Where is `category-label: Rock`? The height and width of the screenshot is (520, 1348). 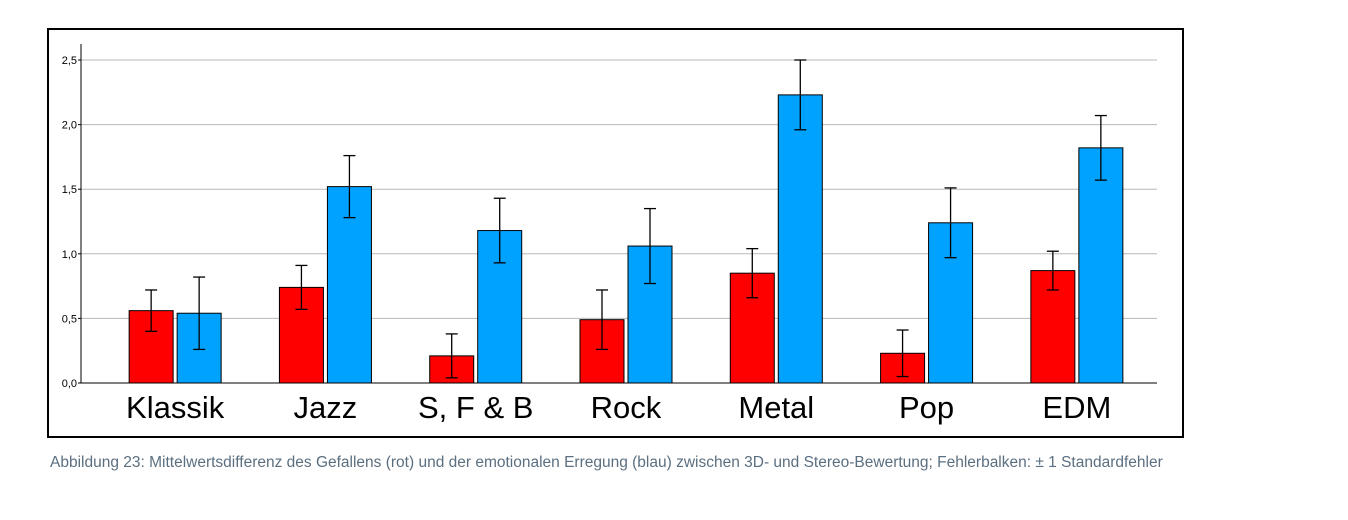
category-label: Rock is located at coordinates (626, 407).